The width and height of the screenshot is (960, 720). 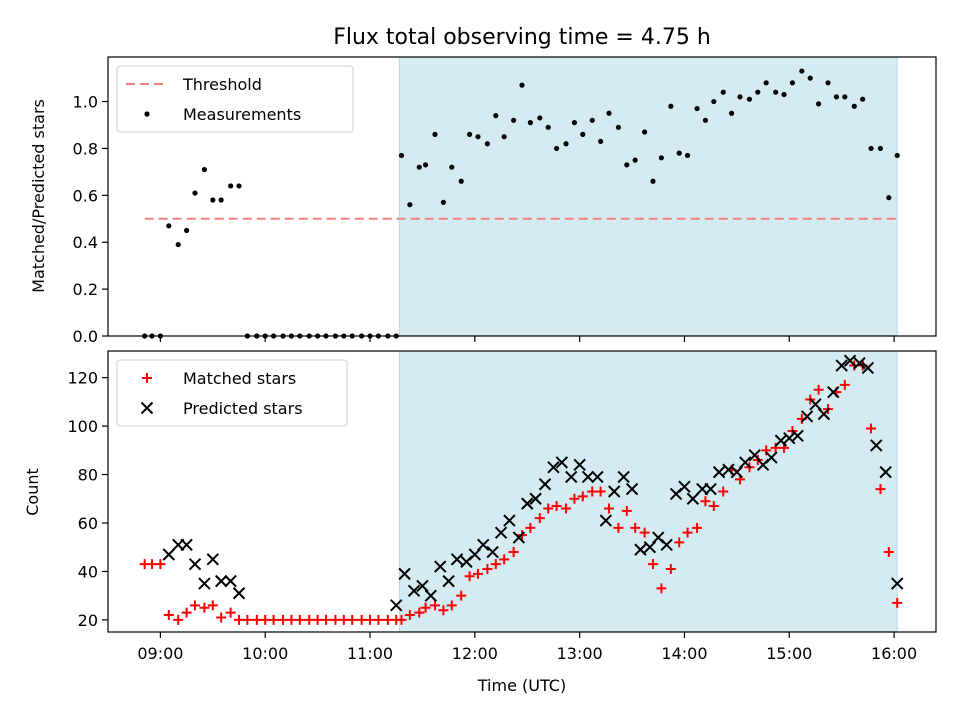 I want to click on x-tick-label: 10:00, so click(x=265, y=653).